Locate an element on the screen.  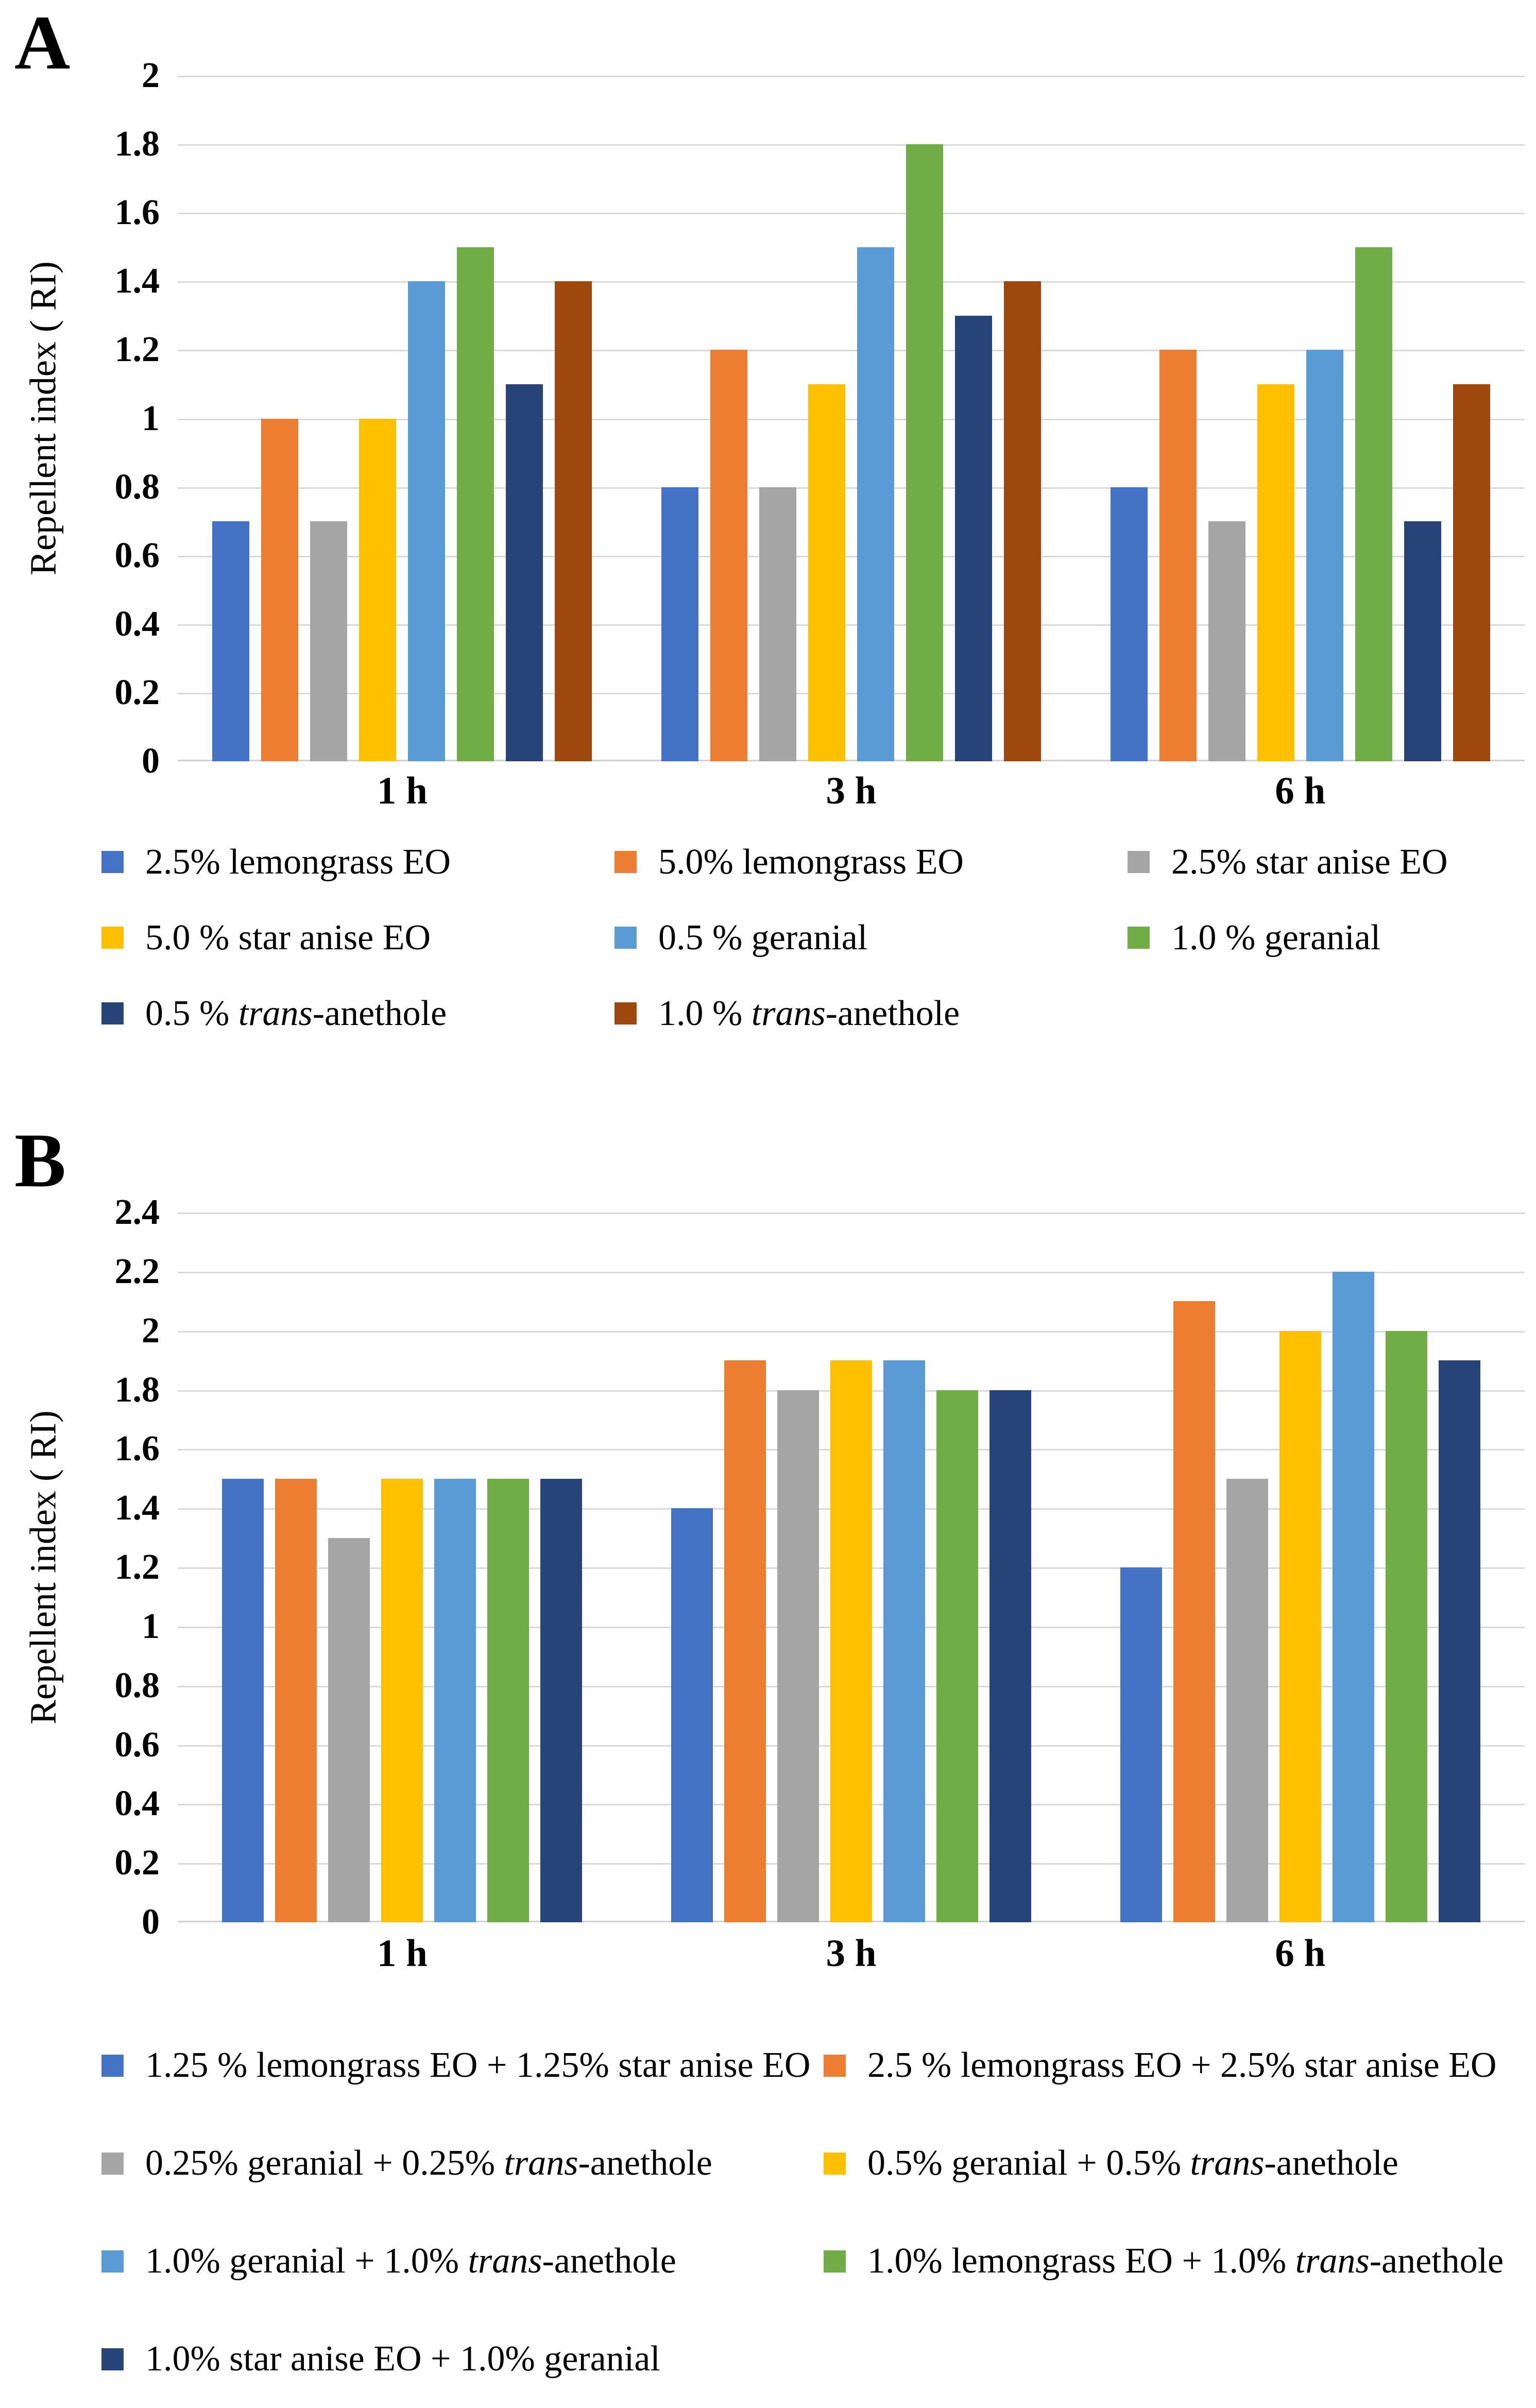
bar-group-1h is located at coordinates (403, 419).